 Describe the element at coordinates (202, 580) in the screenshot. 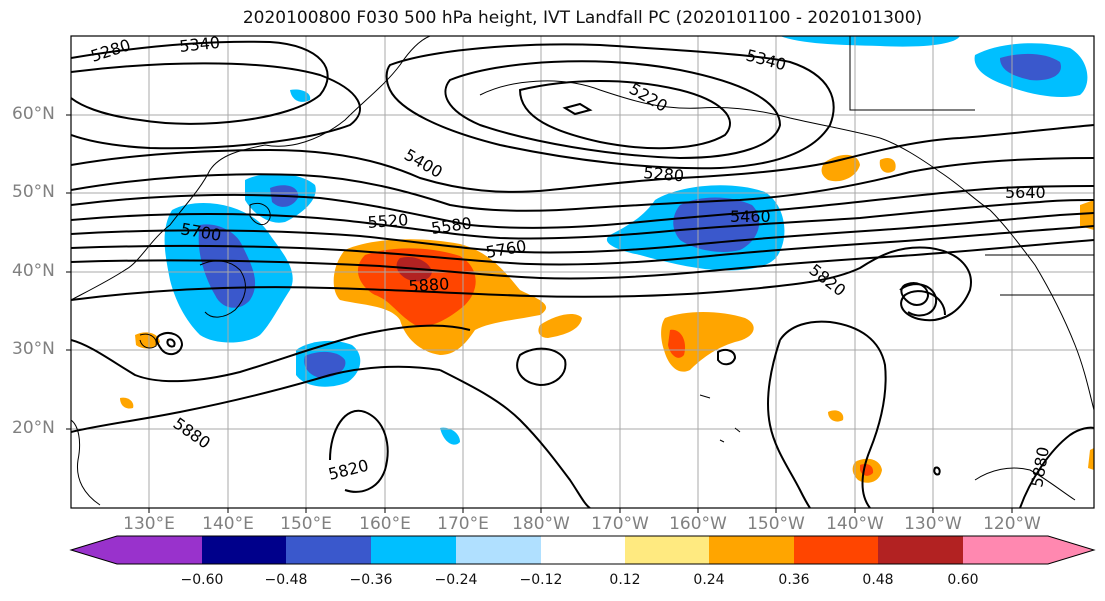

I see `colorbar-tick-label: −0.60` at that location.